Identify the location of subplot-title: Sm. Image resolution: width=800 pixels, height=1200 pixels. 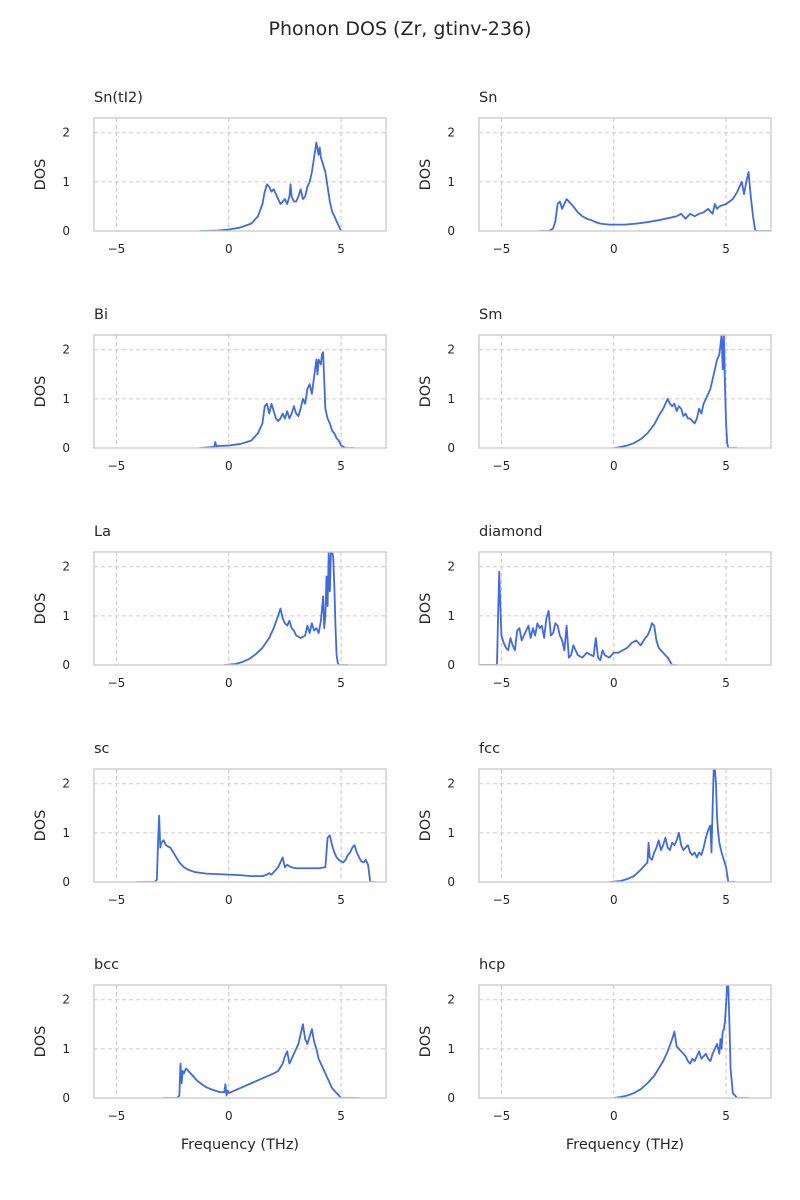
(490, 315).